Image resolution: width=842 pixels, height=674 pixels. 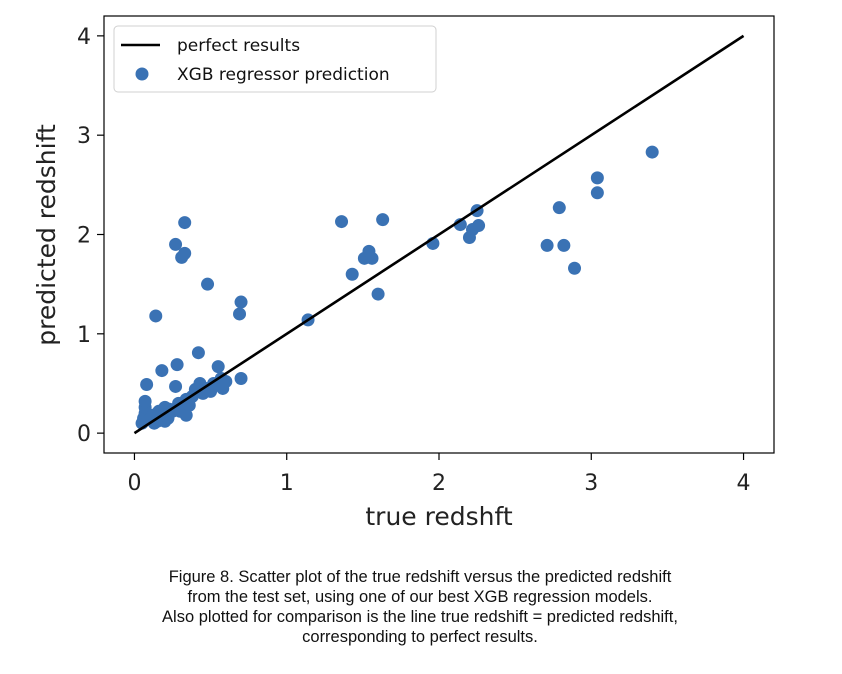 I want to click on x-axis-ticks: 0 1 2 3 4, so click(x=439, y=474).